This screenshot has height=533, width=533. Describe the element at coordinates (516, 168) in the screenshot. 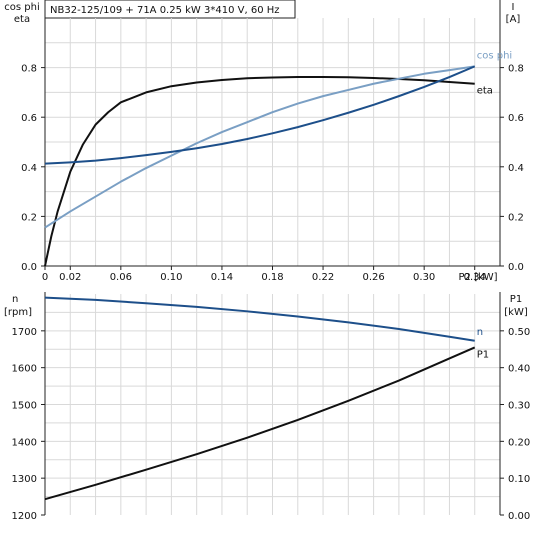

I see `top-y-tick-label-right: 0.4` at that location.